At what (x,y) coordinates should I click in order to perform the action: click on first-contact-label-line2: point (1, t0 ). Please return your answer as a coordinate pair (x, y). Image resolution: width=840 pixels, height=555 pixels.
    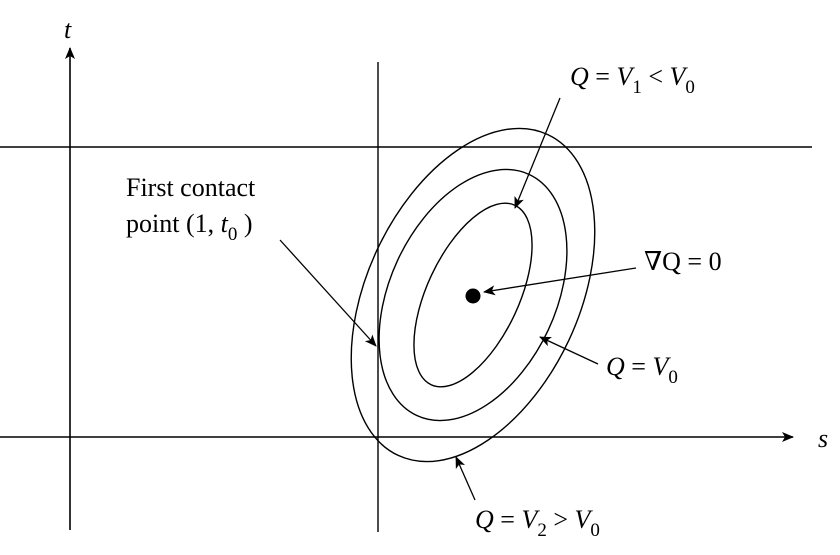
    Looking at the image, I should click on (189, 227).